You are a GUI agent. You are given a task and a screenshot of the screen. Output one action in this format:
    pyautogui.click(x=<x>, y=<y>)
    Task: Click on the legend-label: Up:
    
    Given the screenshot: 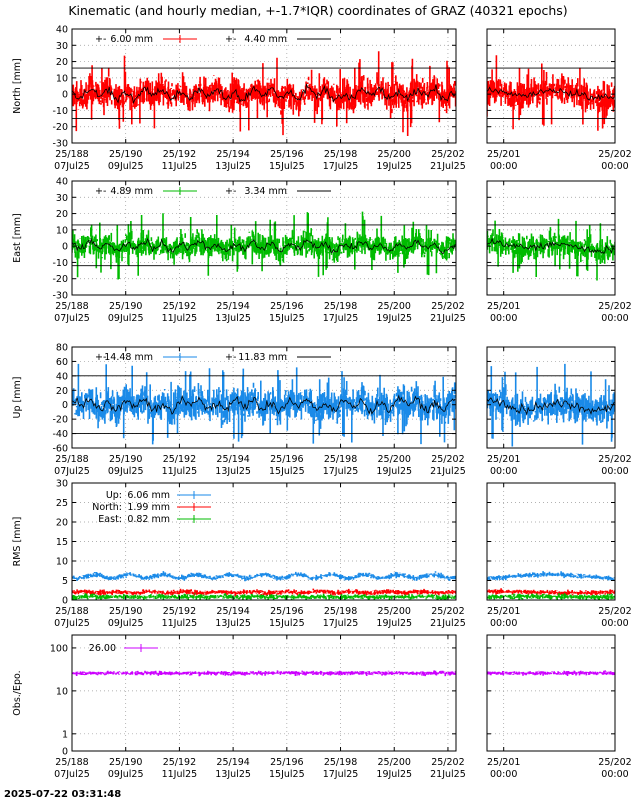 What is the action you would take?
    pyautogui.click(x=114, y=495)
    